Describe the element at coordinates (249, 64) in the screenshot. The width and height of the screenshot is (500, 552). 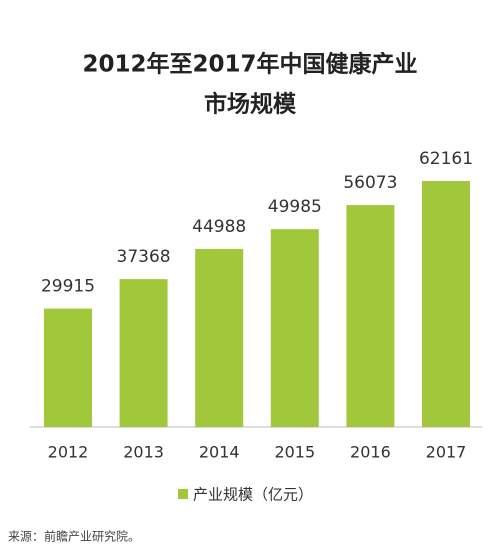
I see `chart-title: 2012年至2017年中国健康产业` at that location.